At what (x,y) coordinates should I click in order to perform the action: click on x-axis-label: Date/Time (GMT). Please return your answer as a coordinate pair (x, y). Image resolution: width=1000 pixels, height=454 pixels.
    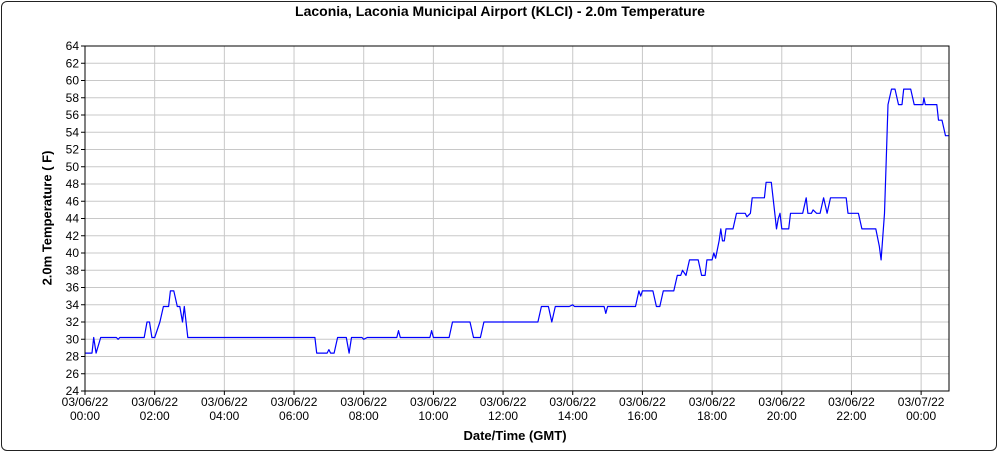
    Looking at the image, I should click on (515, 435).